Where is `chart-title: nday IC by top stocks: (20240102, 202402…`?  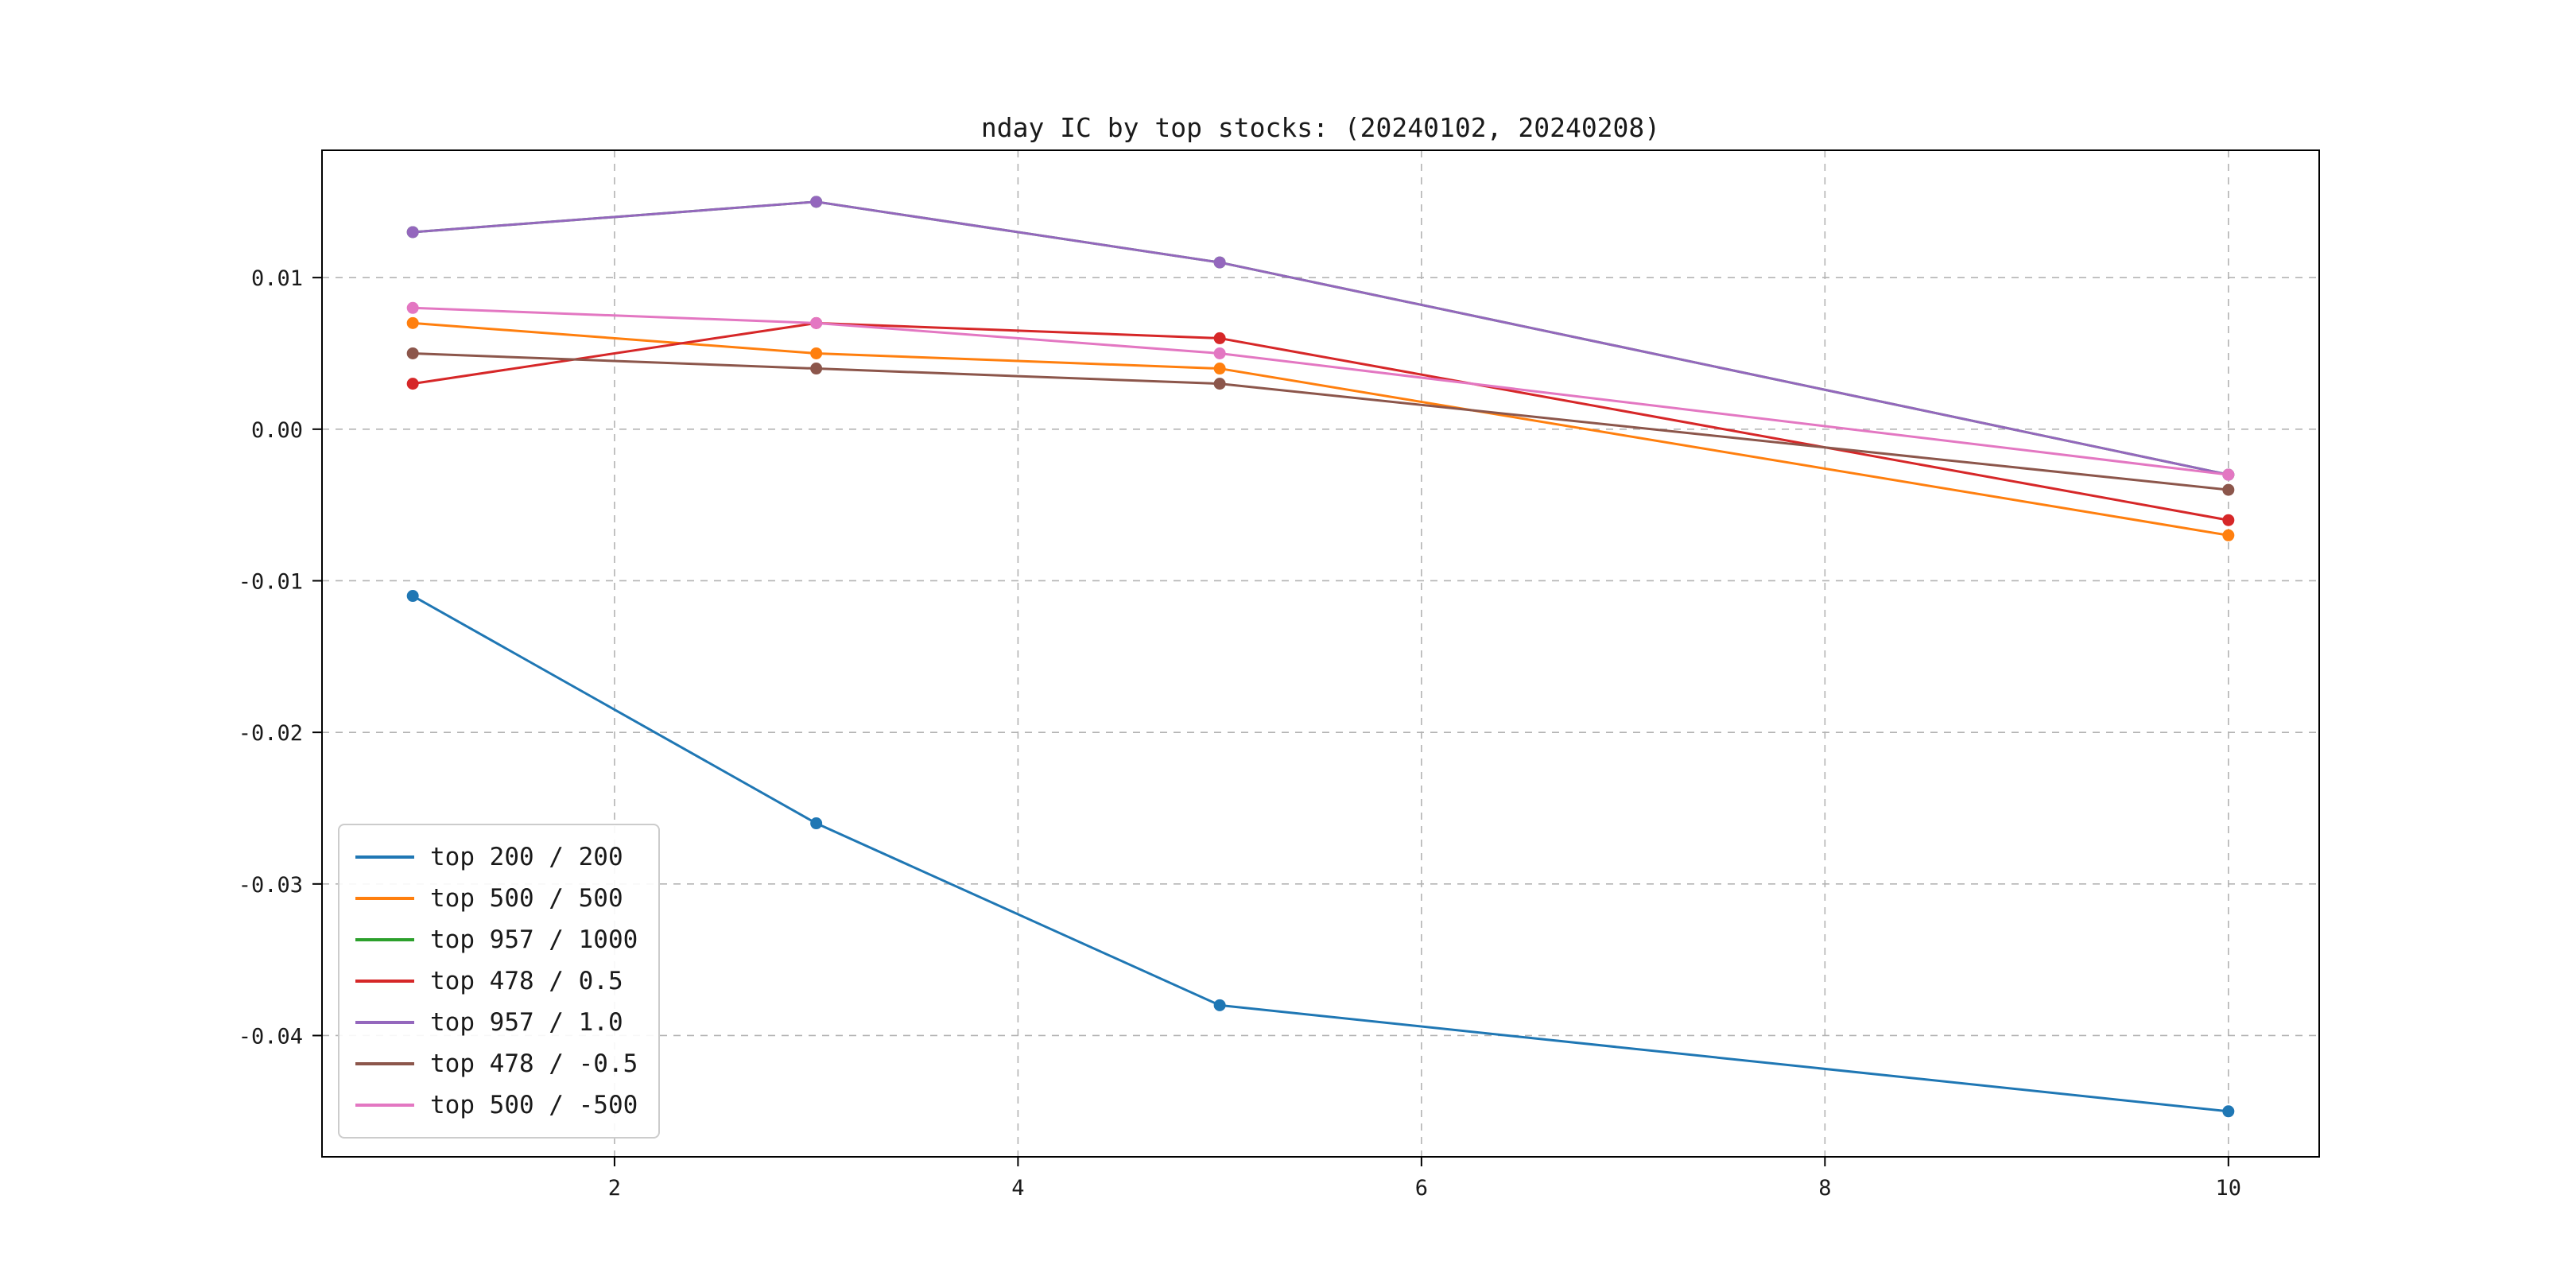
chart-title: nday IC by top stocks: (20240102, 202402… is located at coordinates (1321, 128).